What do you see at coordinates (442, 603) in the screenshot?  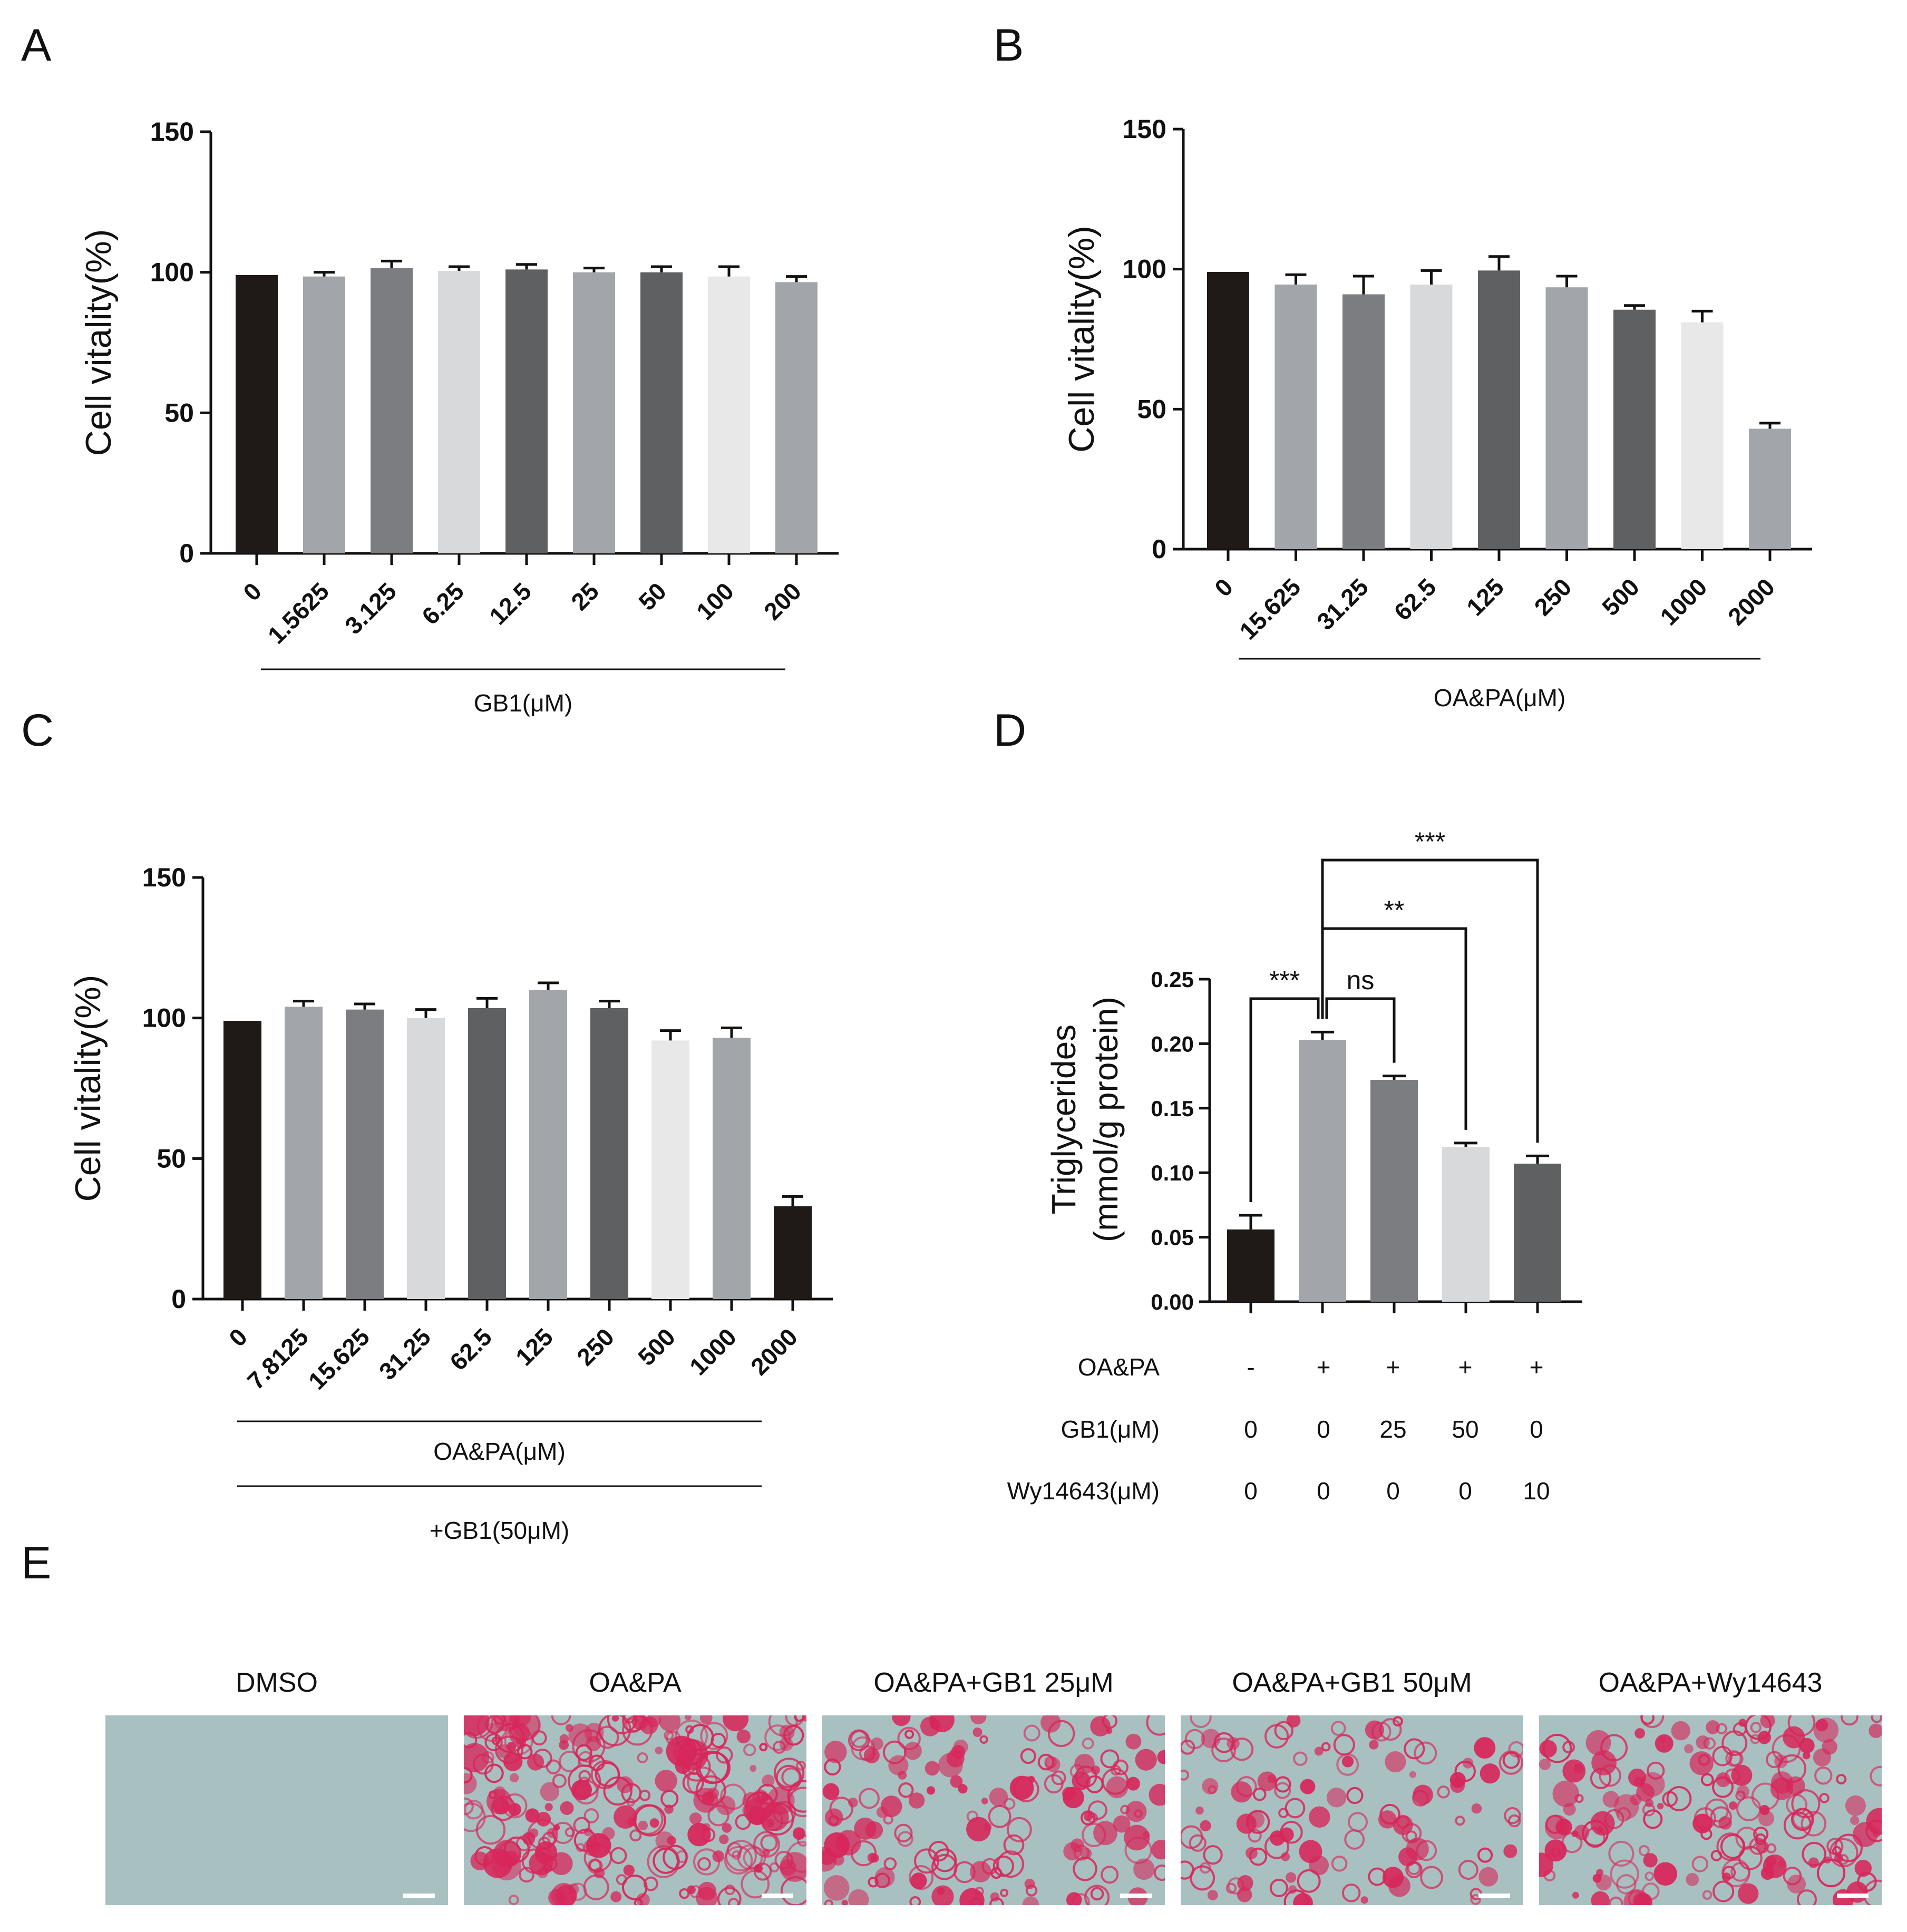 I see `x-tick-label: 6.25` at bounding box center [442, 603].